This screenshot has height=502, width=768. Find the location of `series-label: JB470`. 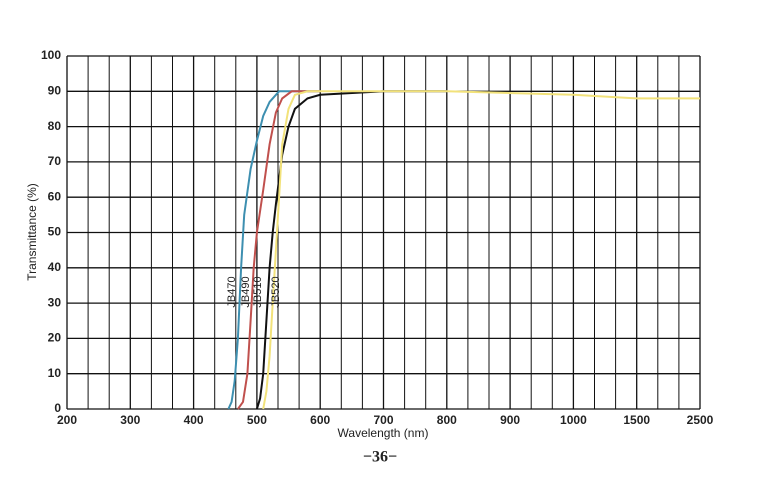

series-label: JB470 is located at coordinates (232, 291).